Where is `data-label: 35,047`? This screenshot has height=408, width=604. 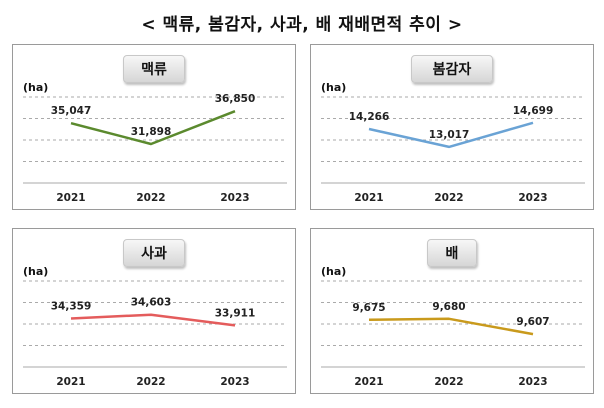
data-label: 35,047 is located at coordinates (71, 111).